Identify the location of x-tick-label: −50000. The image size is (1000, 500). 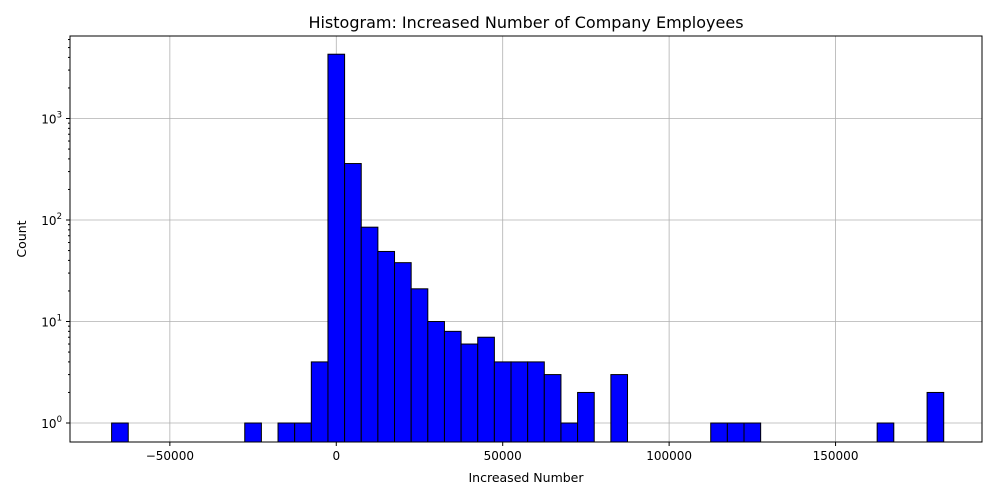
(170, 456).